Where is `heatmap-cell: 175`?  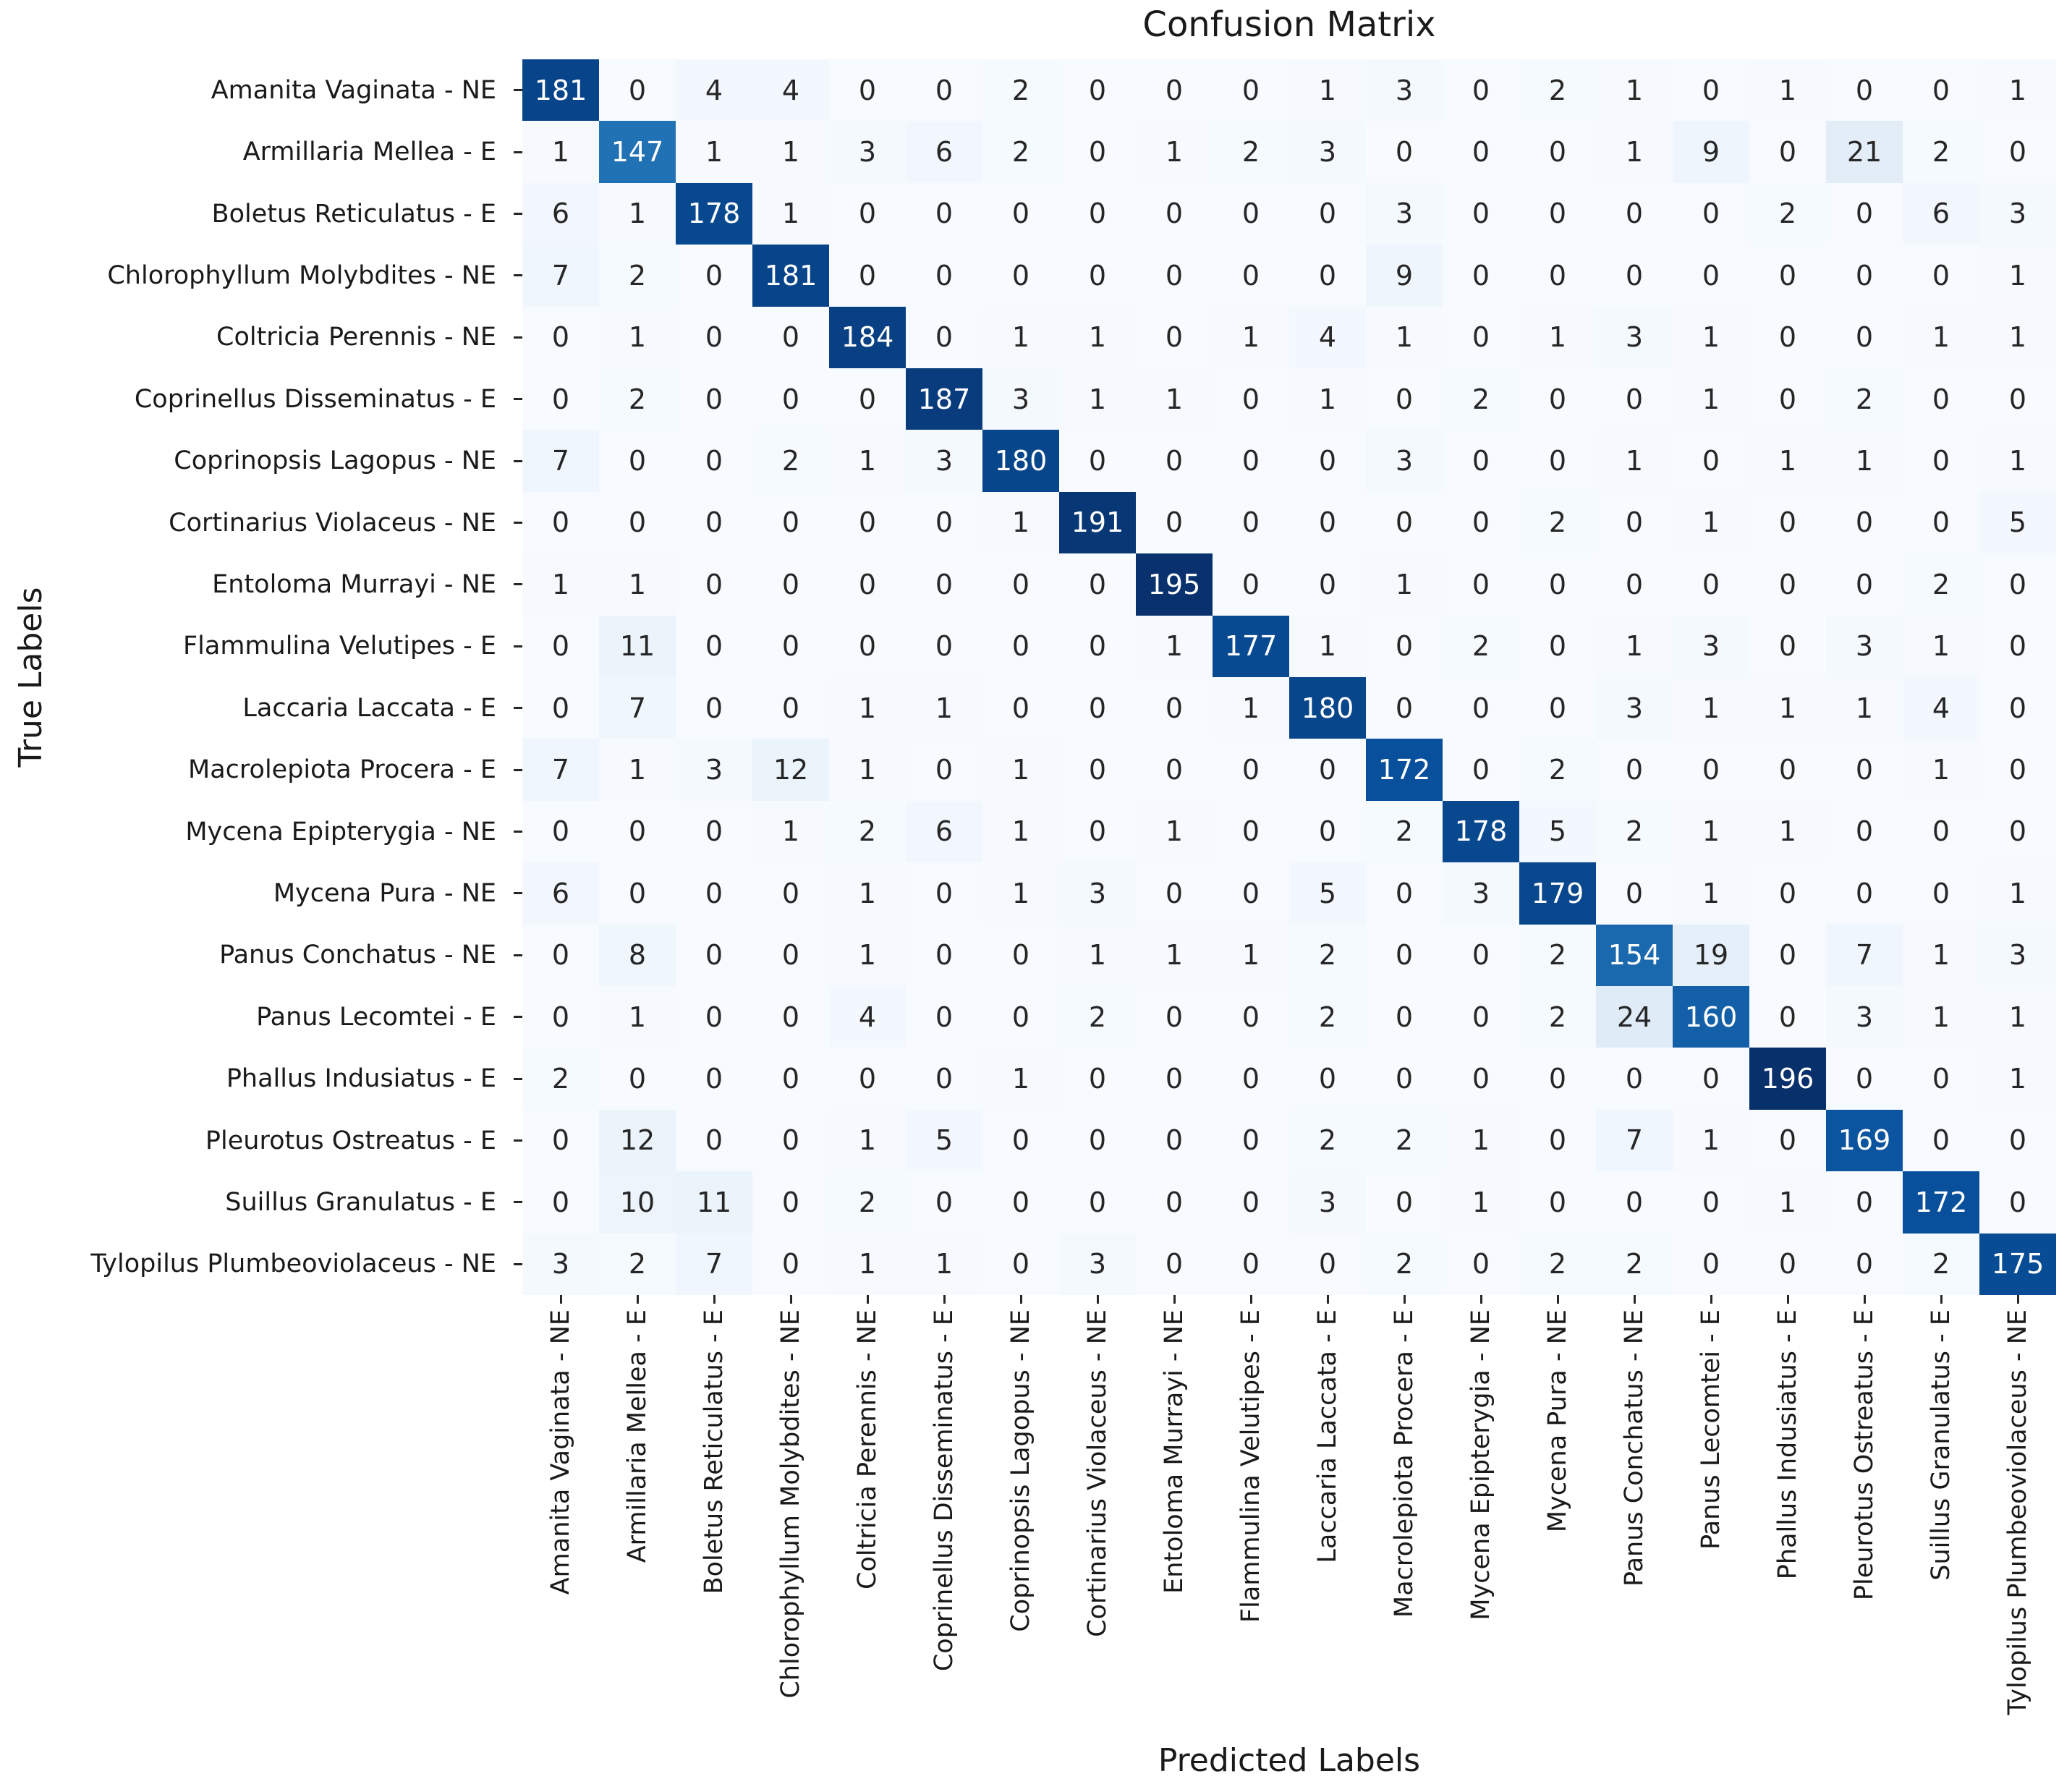 heatmap-cell: 175 is located at coordinates (2017, 1264).